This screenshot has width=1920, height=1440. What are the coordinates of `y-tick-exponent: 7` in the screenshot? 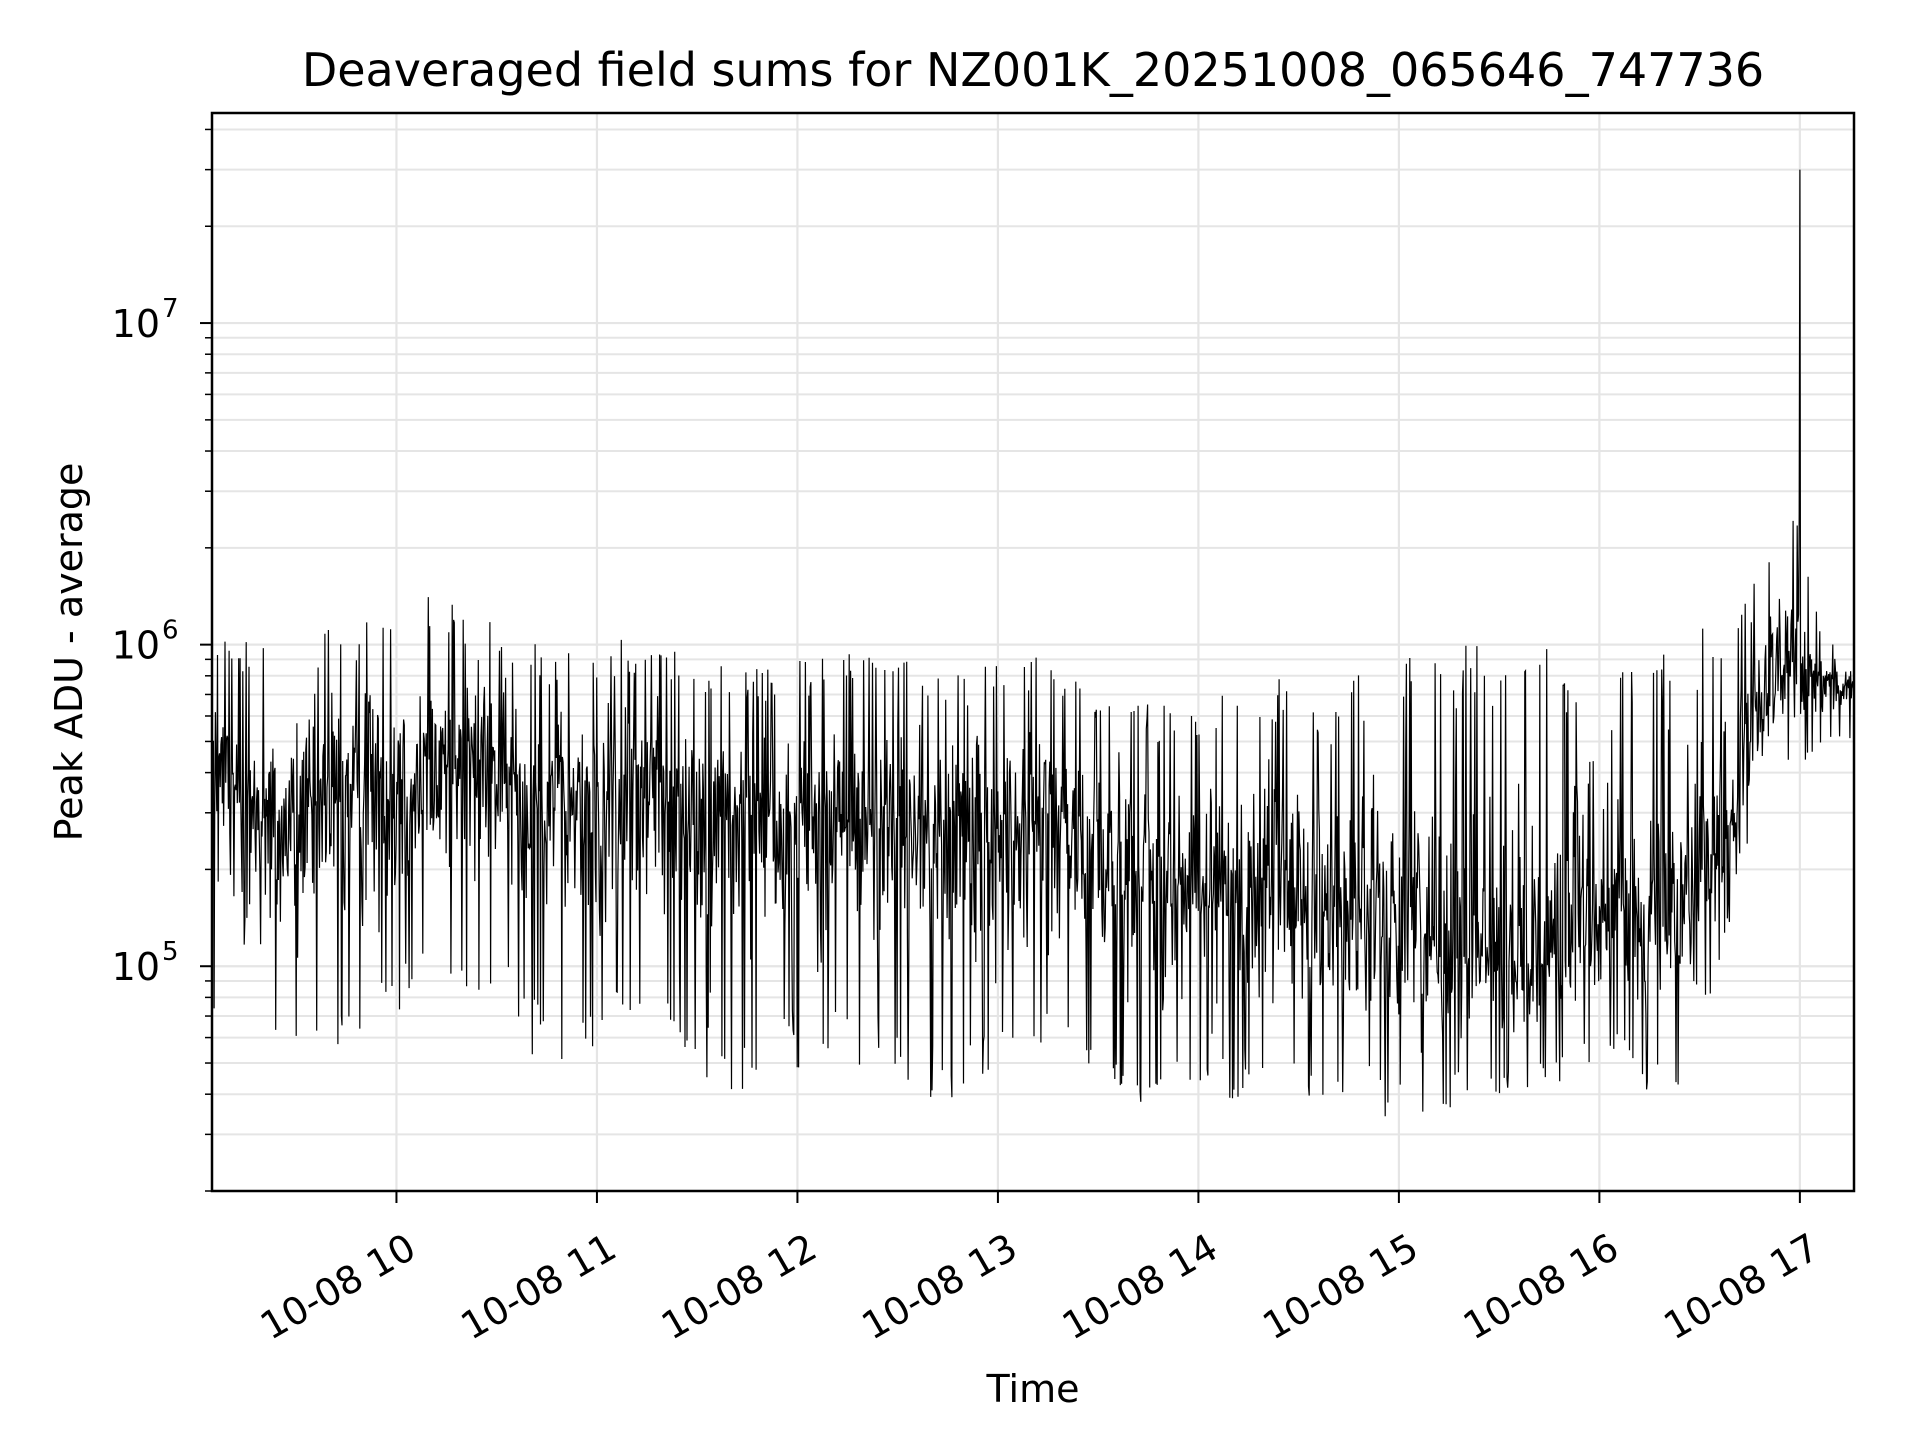 It's located at (170, 309).